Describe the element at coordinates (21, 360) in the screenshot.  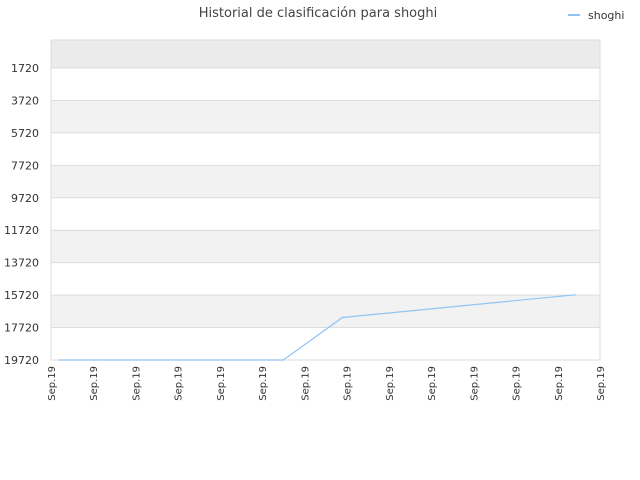
I see `y-tick-label: 19720` at that location.